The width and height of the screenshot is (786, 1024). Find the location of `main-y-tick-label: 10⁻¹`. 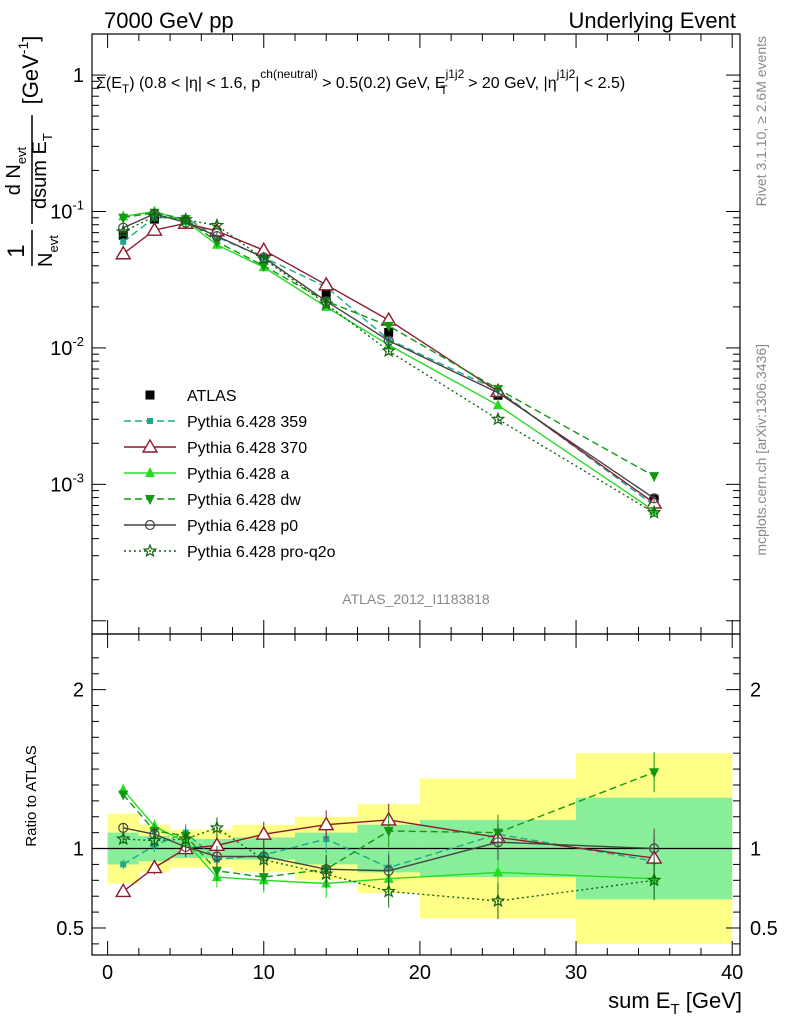

main-y-tick-label: 10⁻¹ is located at coordinates (67, 210).